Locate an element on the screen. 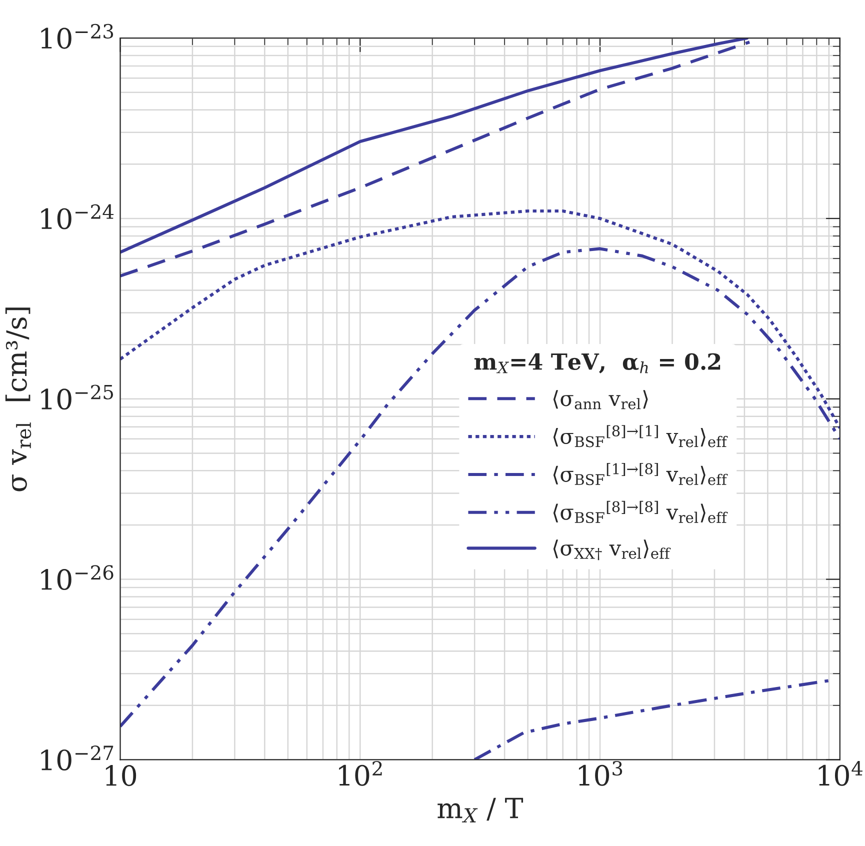 The height and width of the screenshot is (846, 865). y-tick-label: 10$^{−24}$ is located at coordinates (77, 217).